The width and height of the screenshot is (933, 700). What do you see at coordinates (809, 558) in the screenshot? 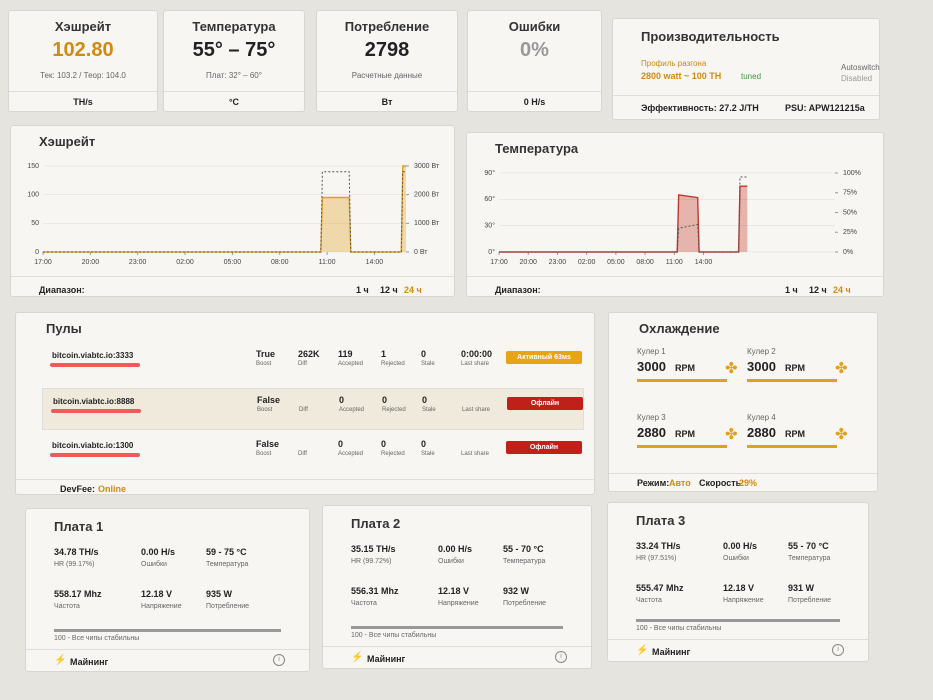
I see `board-temp-label: Температура` at bounding box center [809, 558].